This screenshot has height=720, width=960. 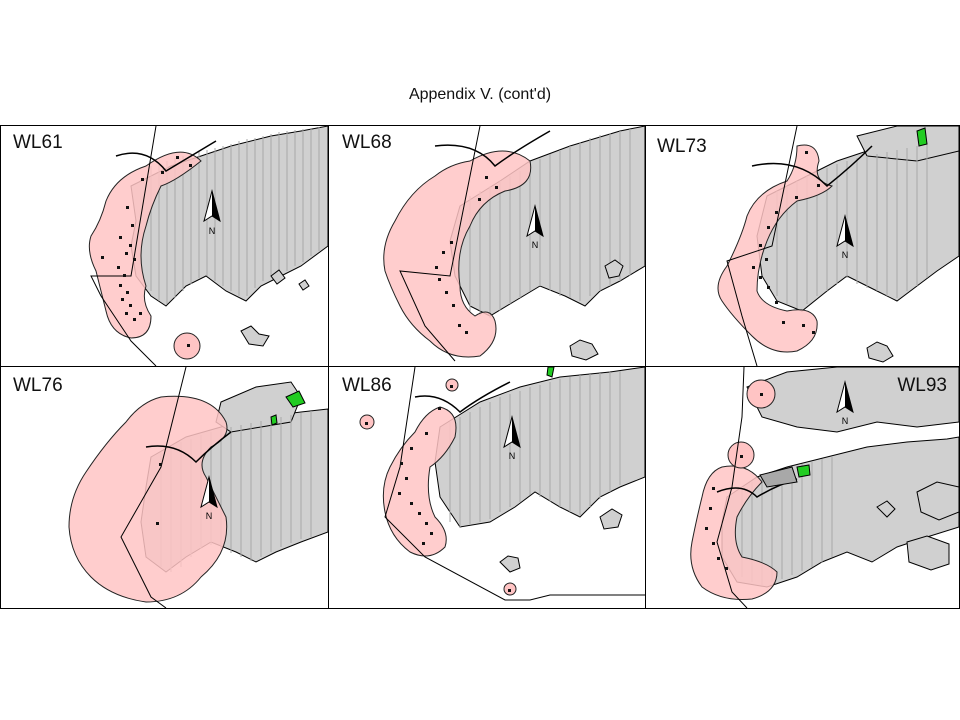 I want to click on map-canvas-1: N, so click(x=208, y=246).